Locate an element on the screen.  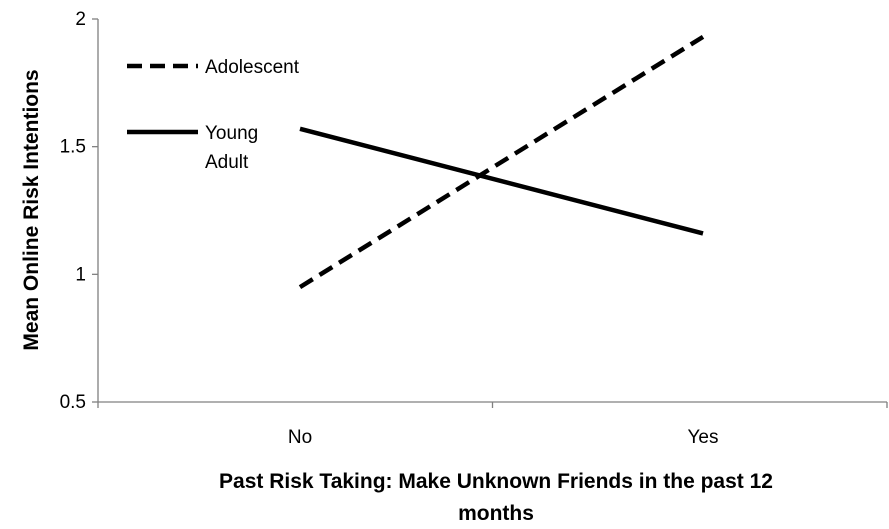
x-tick-label: Yes is located at coordinates (703, 437).